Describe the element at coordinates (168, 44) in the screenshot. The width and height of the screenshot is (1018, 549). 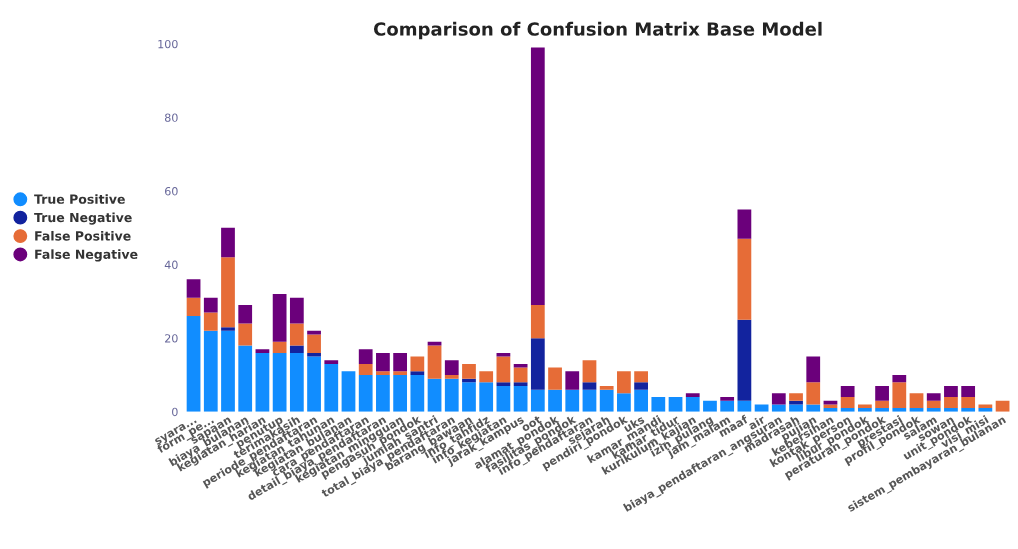
I see `y-tick-label: 100` at that location.